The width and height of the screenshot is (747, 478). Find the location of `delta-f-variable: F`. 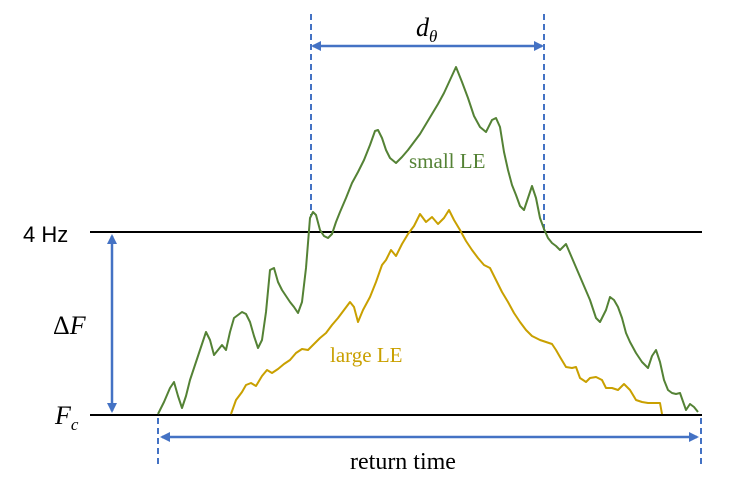

delta-f-variable: F is located at coordinates (78, 325).